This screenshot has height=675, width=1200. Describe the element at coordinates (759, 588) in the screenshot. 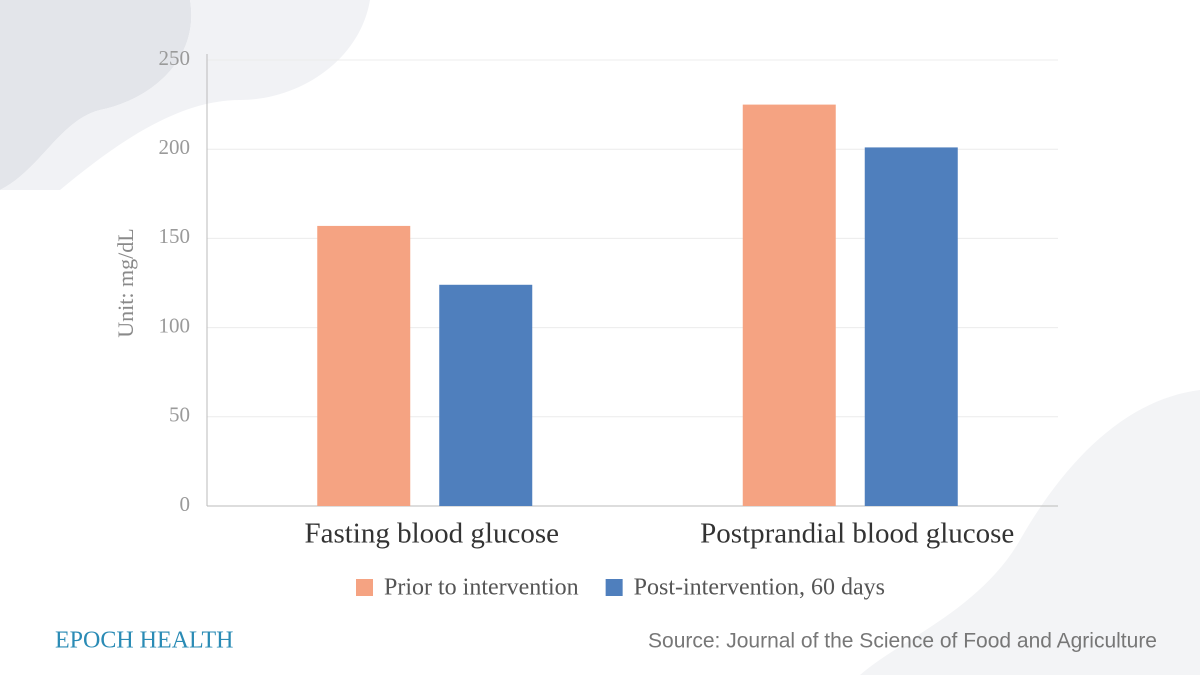

I see `legend-label: Post-intervention, 60 days` at that location.